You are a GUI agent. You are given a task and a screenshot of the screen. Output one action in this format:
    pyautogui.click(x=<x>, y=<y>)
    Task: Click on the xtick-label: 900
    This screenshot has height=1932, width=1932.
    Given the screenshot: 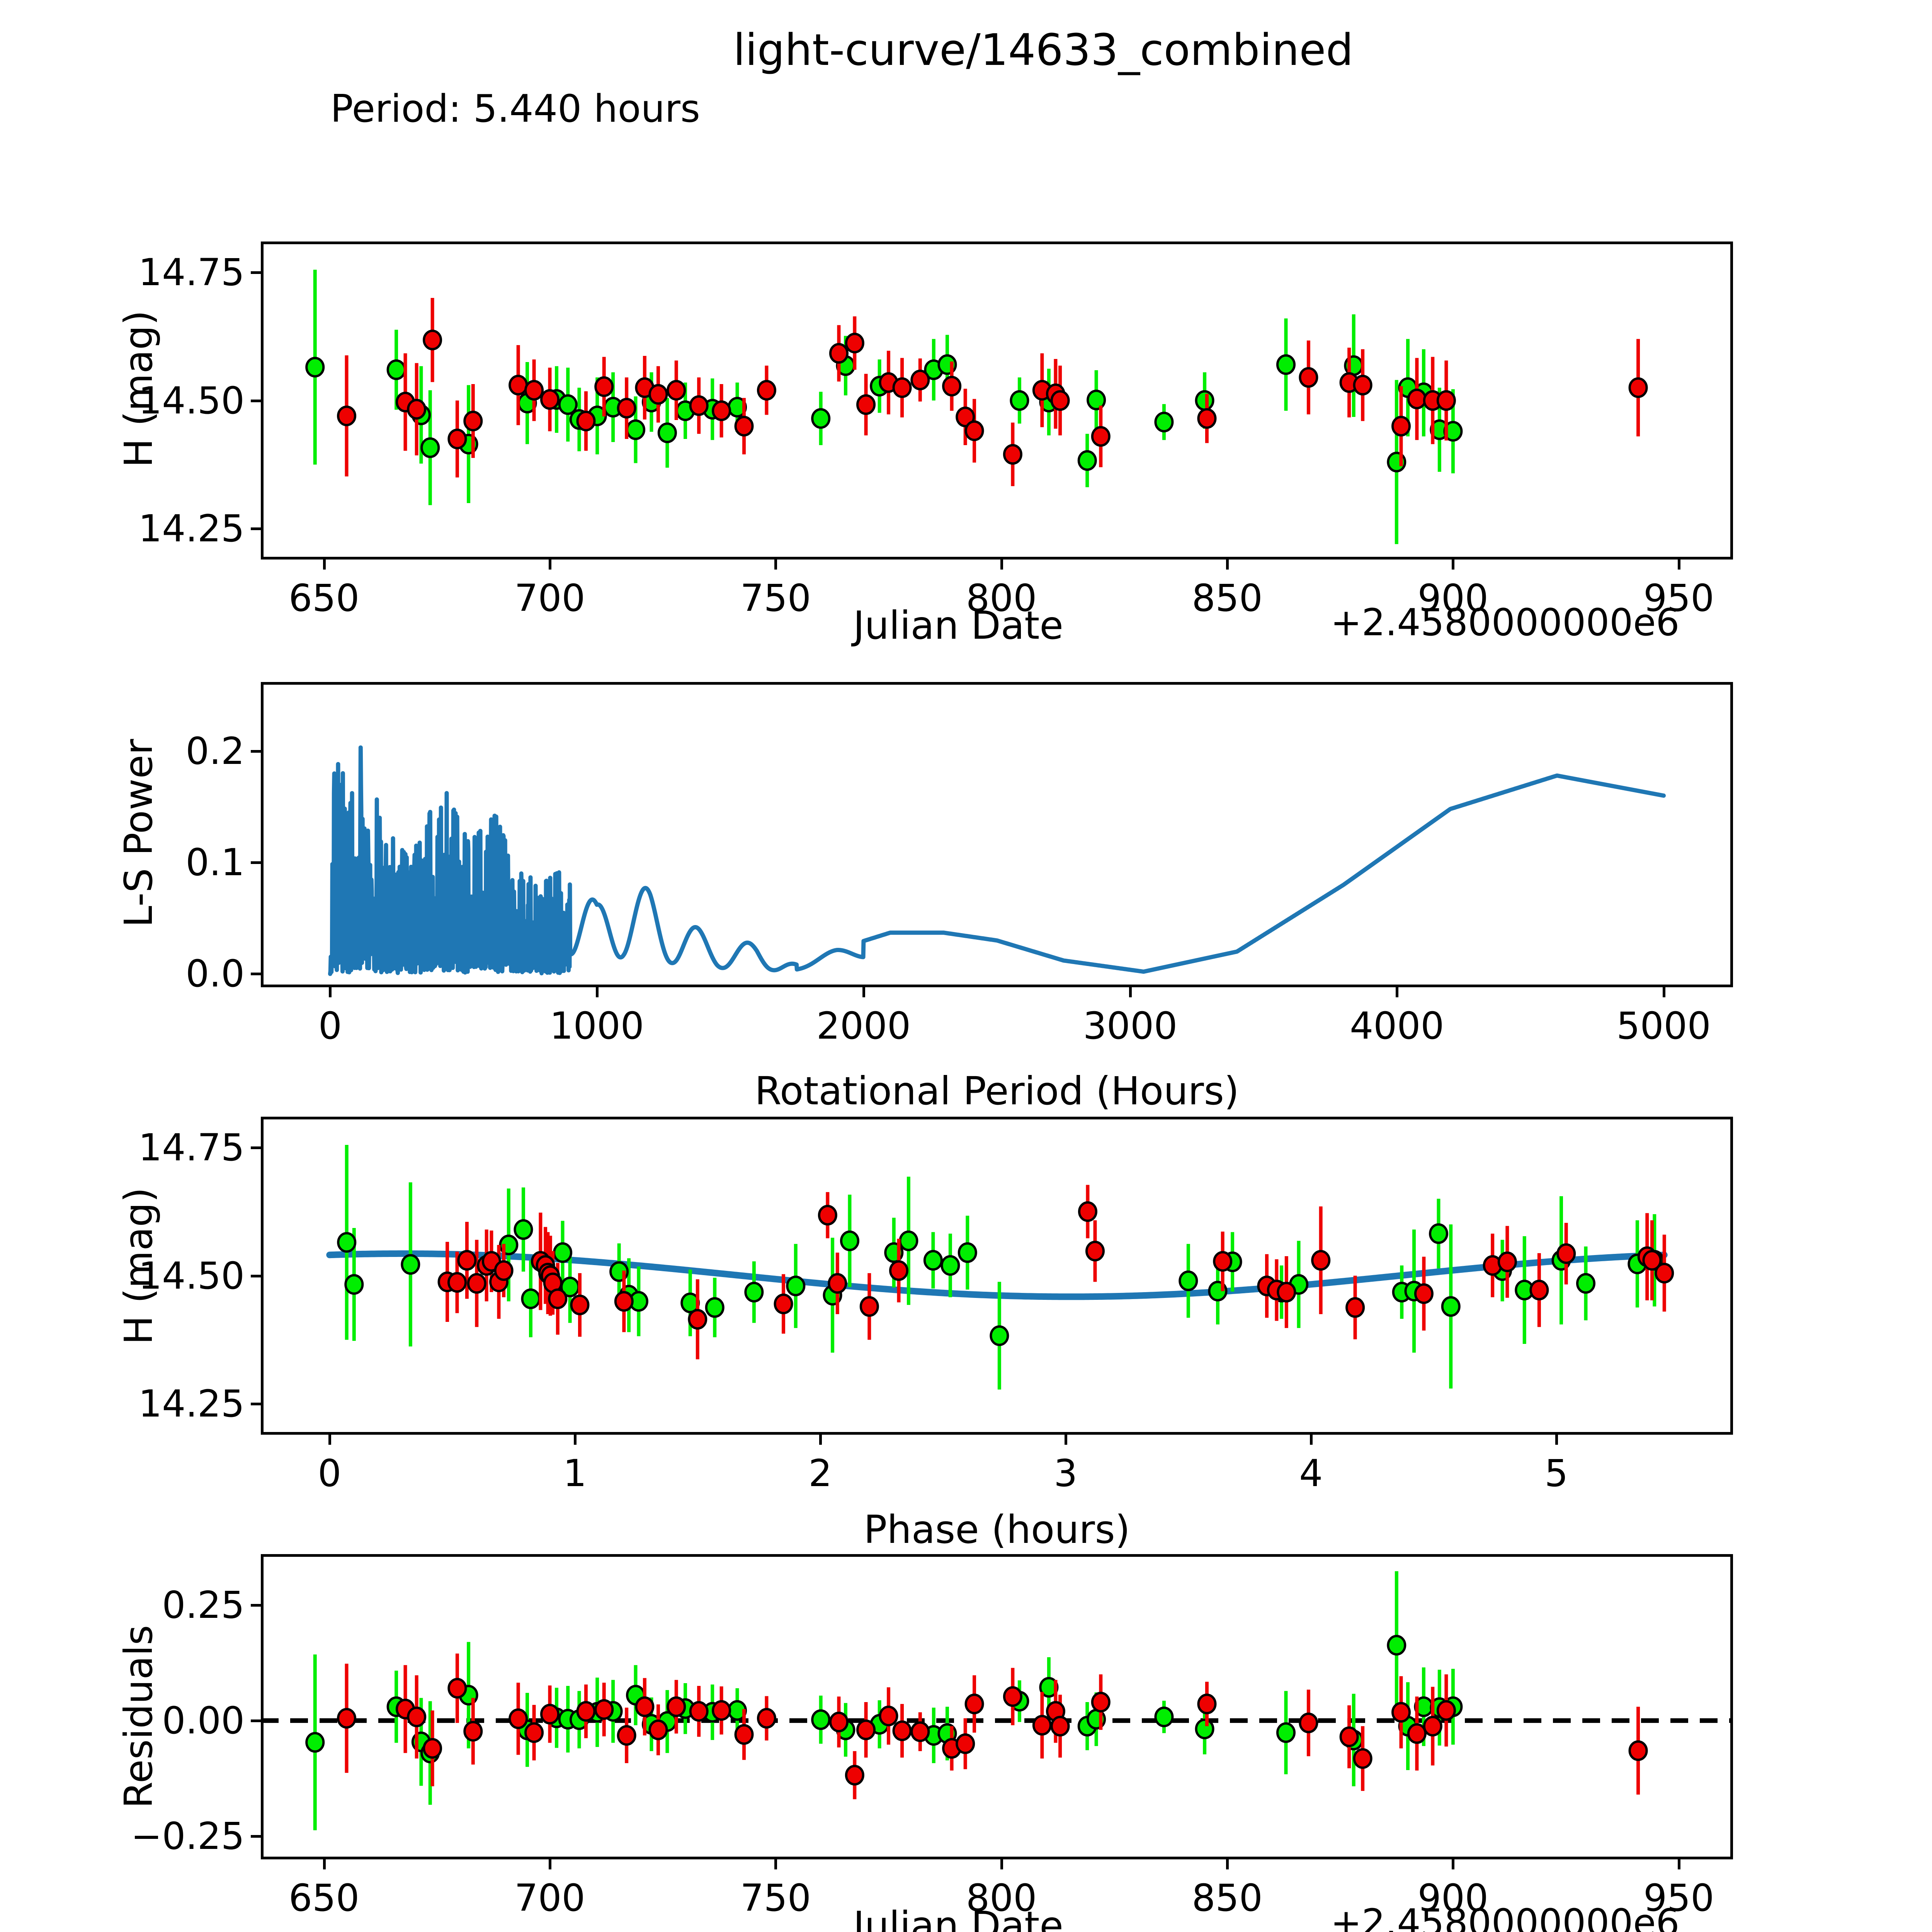 What is the action you would take?
    pyautogui.click(x=1453, y=599)
    